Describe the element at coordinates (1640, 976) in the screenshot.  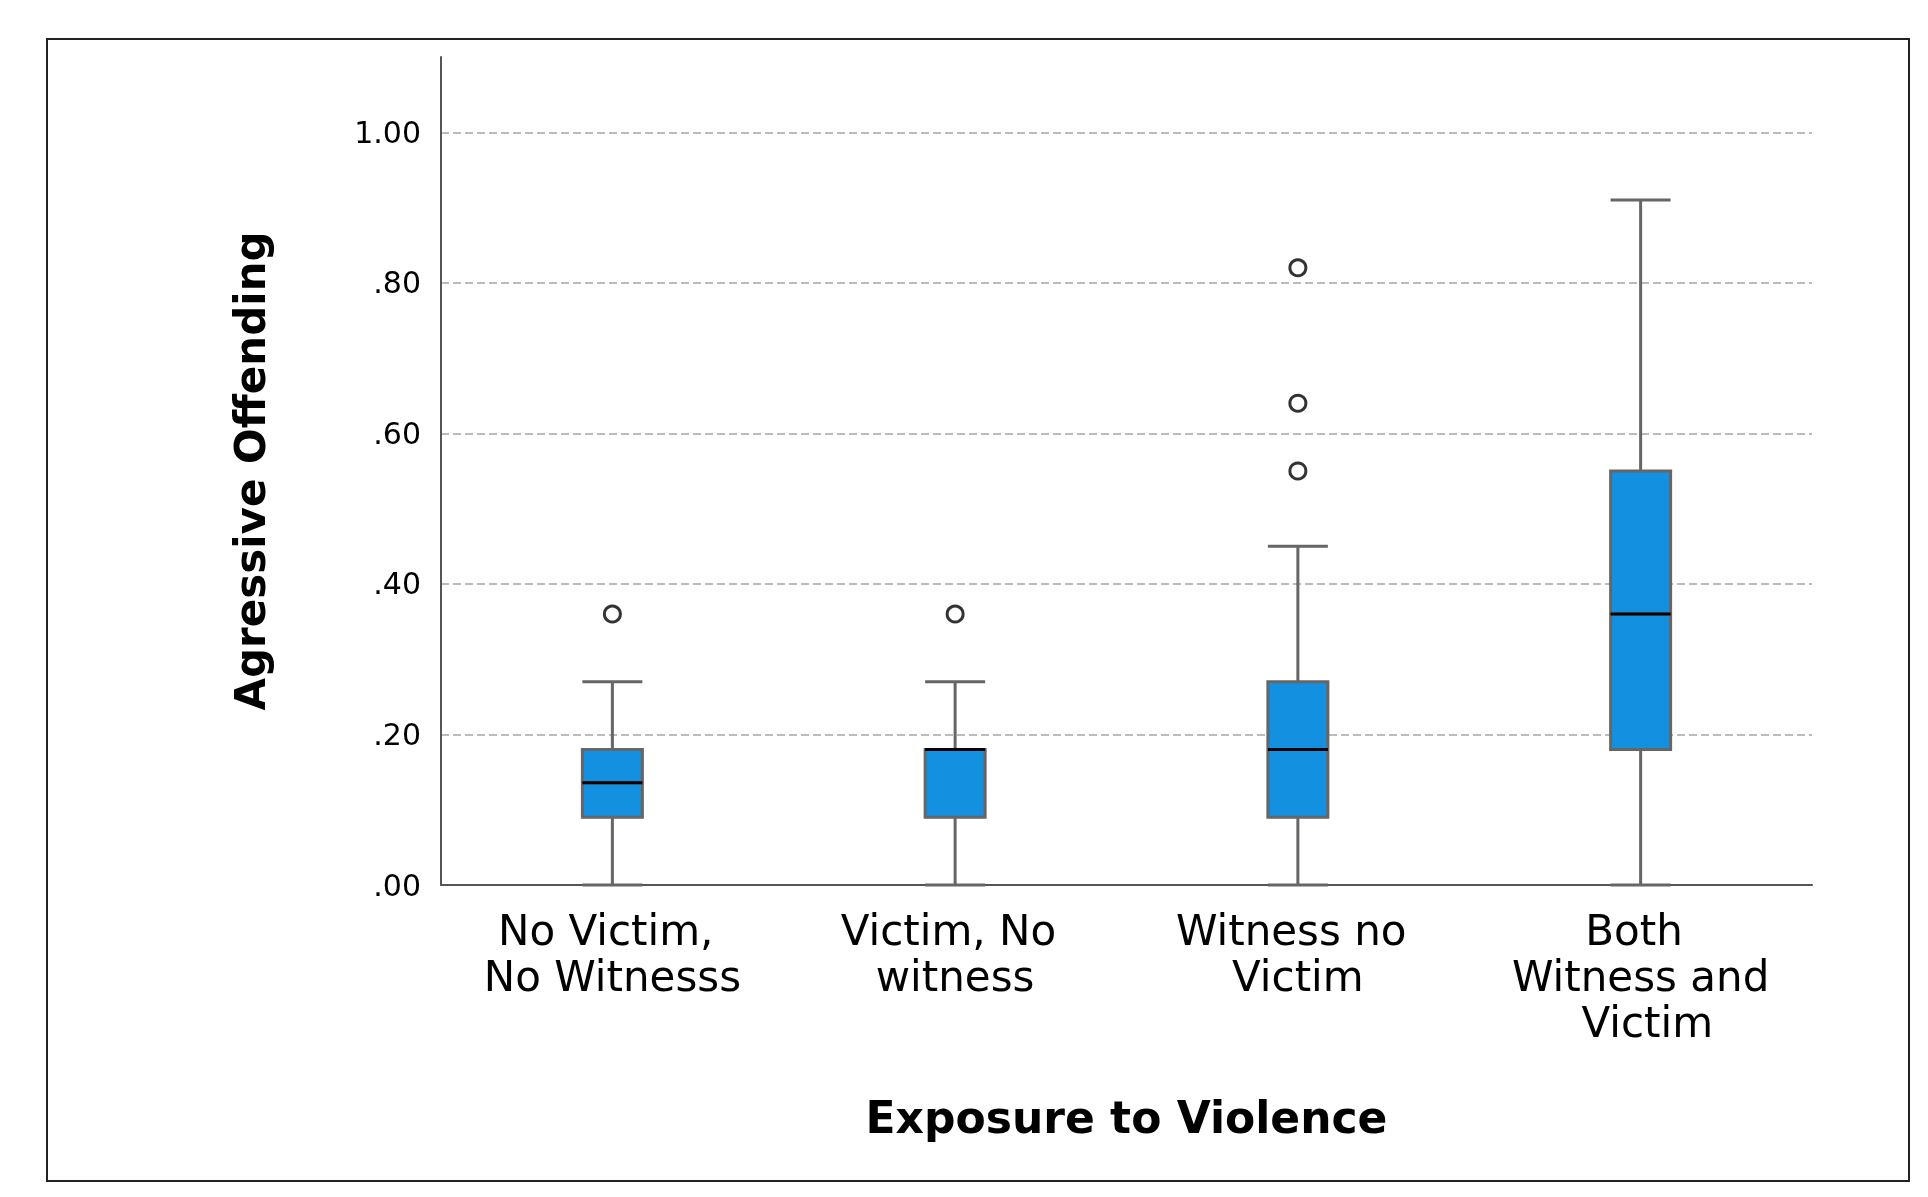
I see `x-tick-label: Both Witness and Victim` at that location.